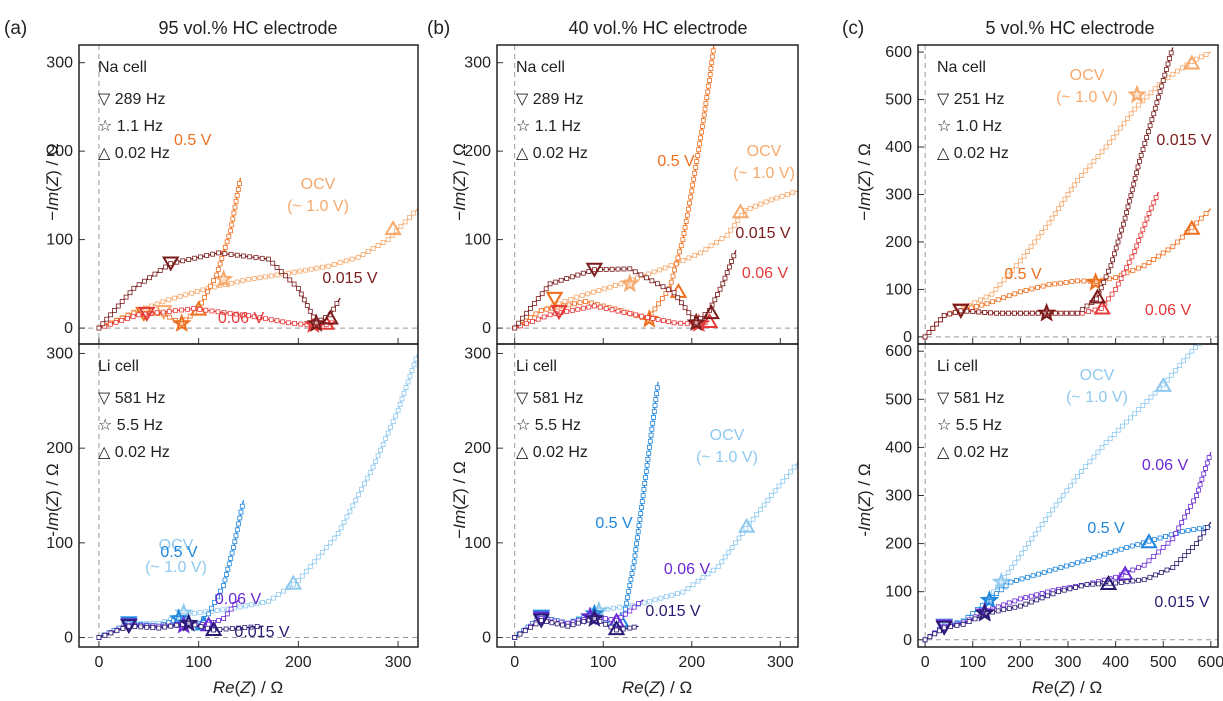 Image resolution: width=1223 pixels, height=701 pixels. Describe the element at coordinates (898, 289) in the screenshot. I see `y-tick-label: 100` at that location.